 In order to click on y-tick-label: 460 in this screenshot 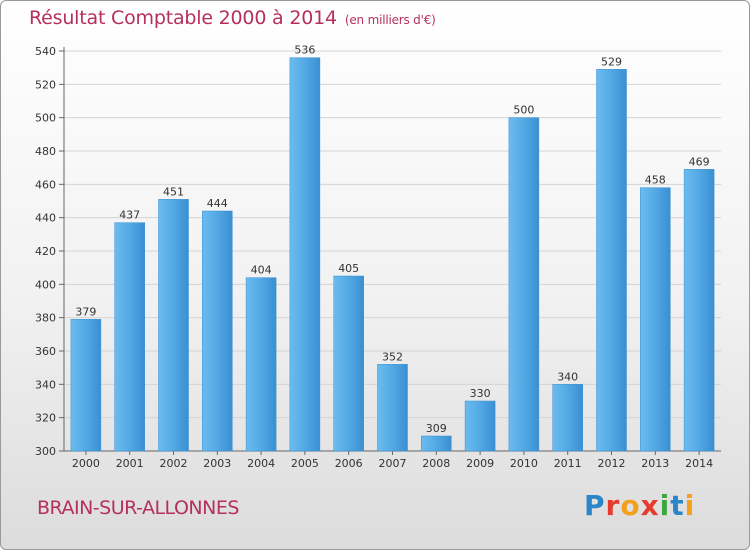, I will do `click(45, 184)`.